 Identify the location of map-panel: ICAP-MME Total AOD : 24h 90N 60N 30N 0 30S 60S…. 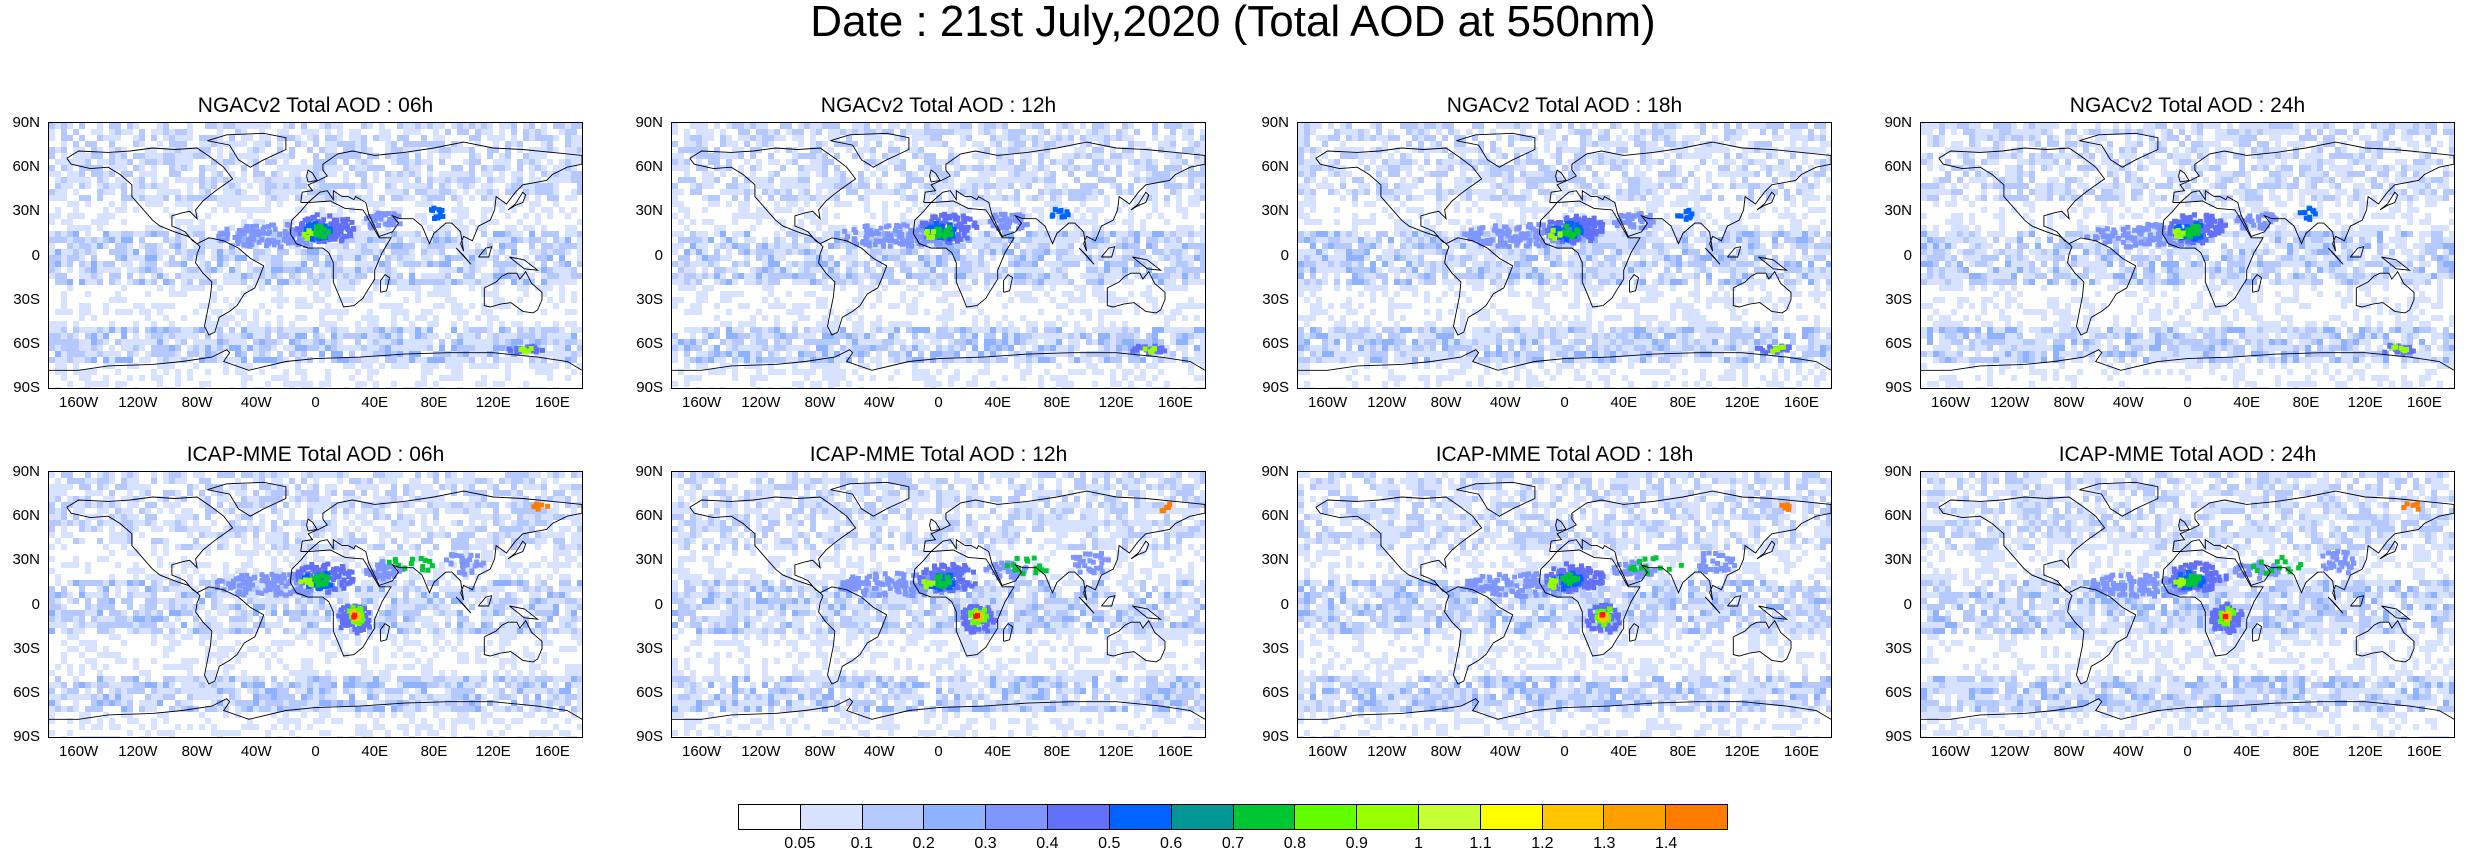
(2169, 601).